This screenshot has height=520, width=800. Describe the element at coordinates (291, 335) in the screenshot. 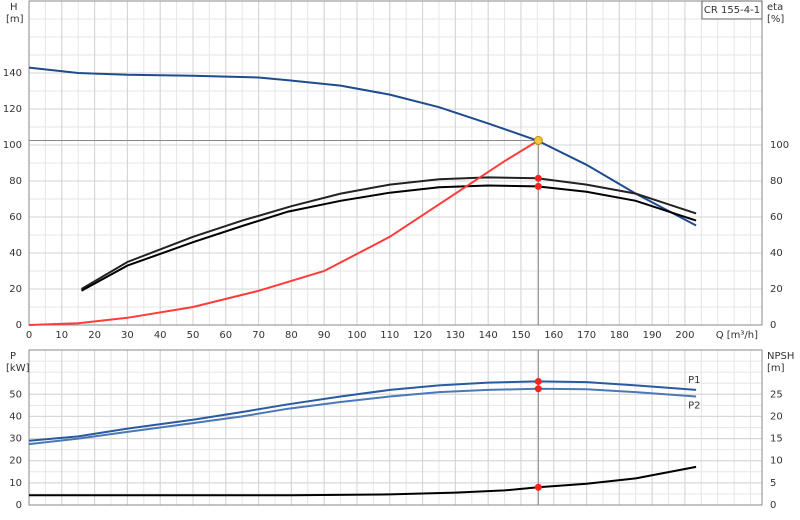

I see `x-tick-label: 80` at that location.